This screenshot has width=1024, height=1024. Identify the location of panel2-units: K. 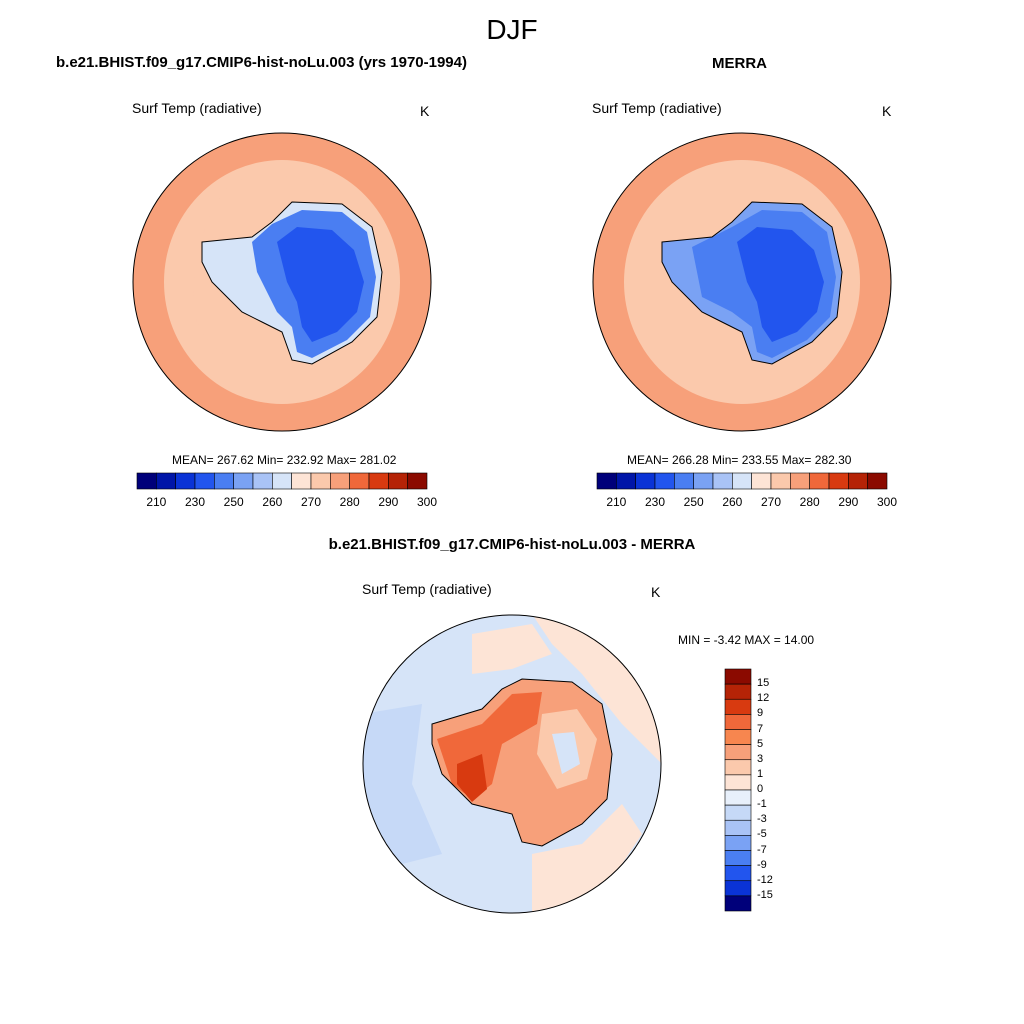
(887, 111).